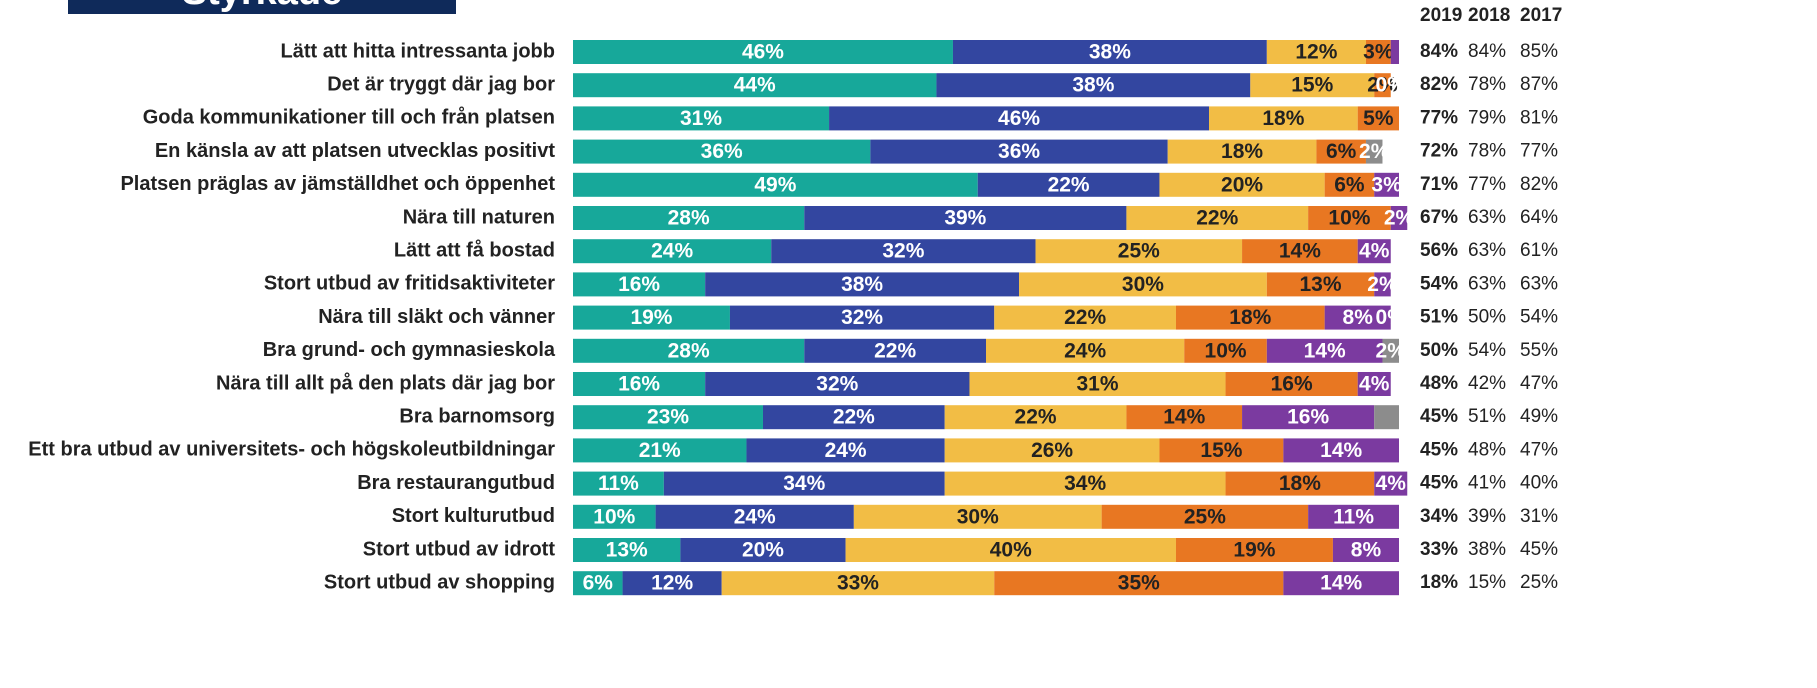 The height and width of the screenshot is (688, 1817). Describe the element at coordinates (1487, 483) in the screenshot. I see `summary-value: 41%` at that location.